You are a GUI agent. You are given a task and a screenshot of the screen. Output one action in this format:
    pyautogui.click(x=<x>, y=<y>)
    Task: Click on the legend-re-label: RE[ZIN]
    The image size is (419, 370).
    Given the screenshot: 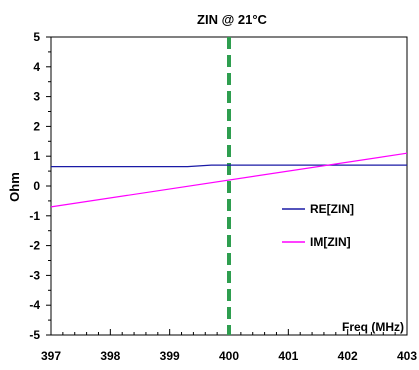 What is the action you would take?
    pyautogui.click(x=332, y=209)
    